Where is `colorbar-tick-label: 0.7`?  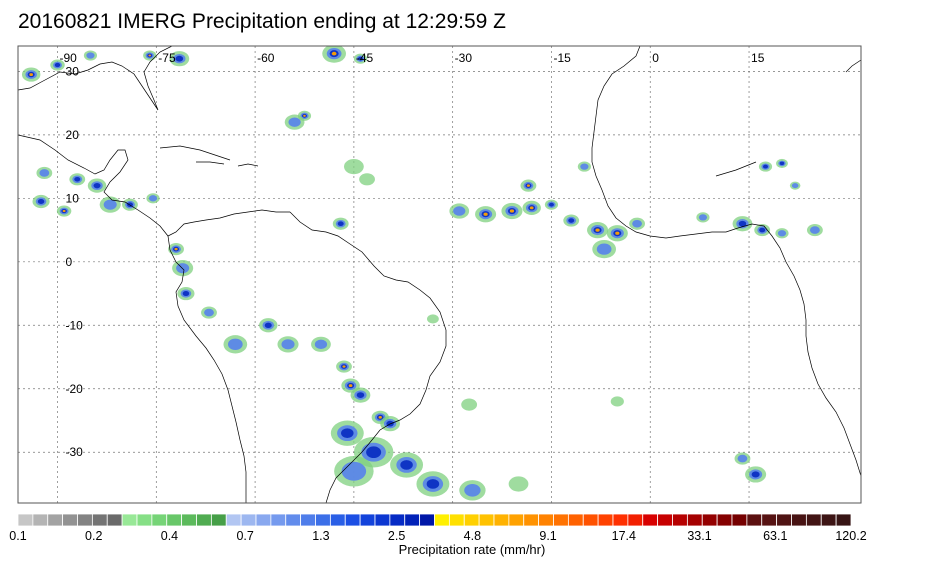 colorbar-tick-label: 0.7 is located at coordinates (245, 536).